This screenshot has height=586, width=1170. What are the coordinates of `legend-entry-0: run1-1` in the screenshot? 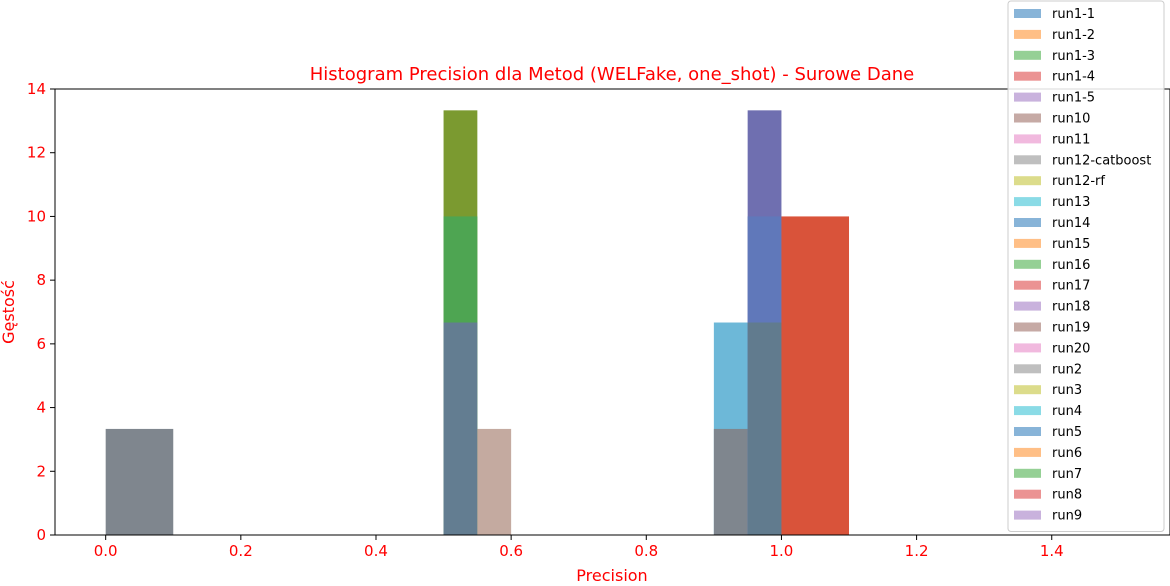 It's located at (1073, 14).